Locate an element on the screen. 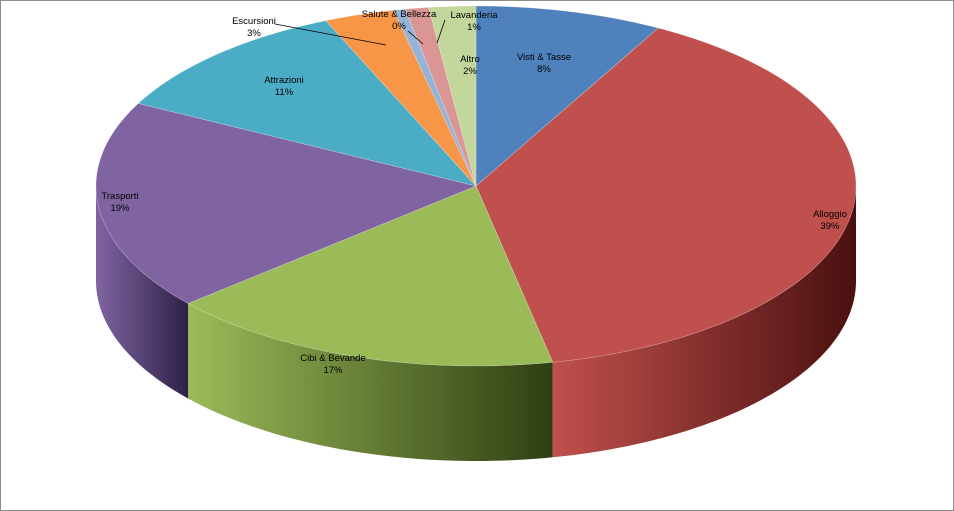 This screenshot has width=954, height=511. slice-label-lavanderia: Lavanderia is located at coordinates (474, 15).